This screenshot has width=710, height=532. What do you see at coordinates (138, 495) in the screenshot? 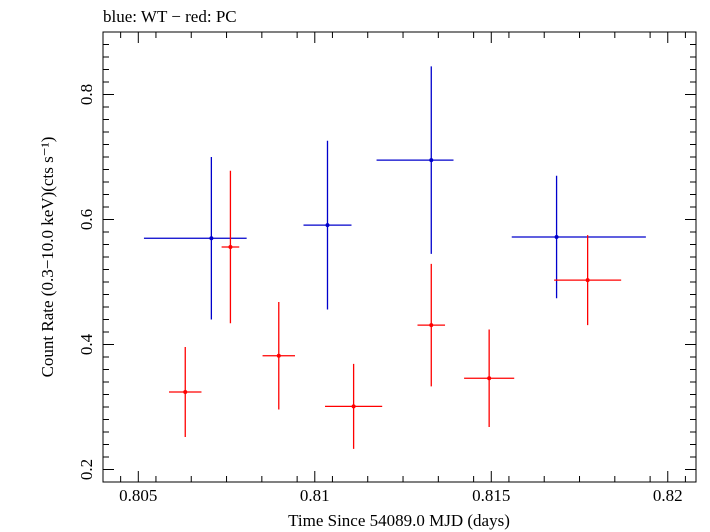
I see `x-tick-label: 0.805` at bounding box center [138, 495].